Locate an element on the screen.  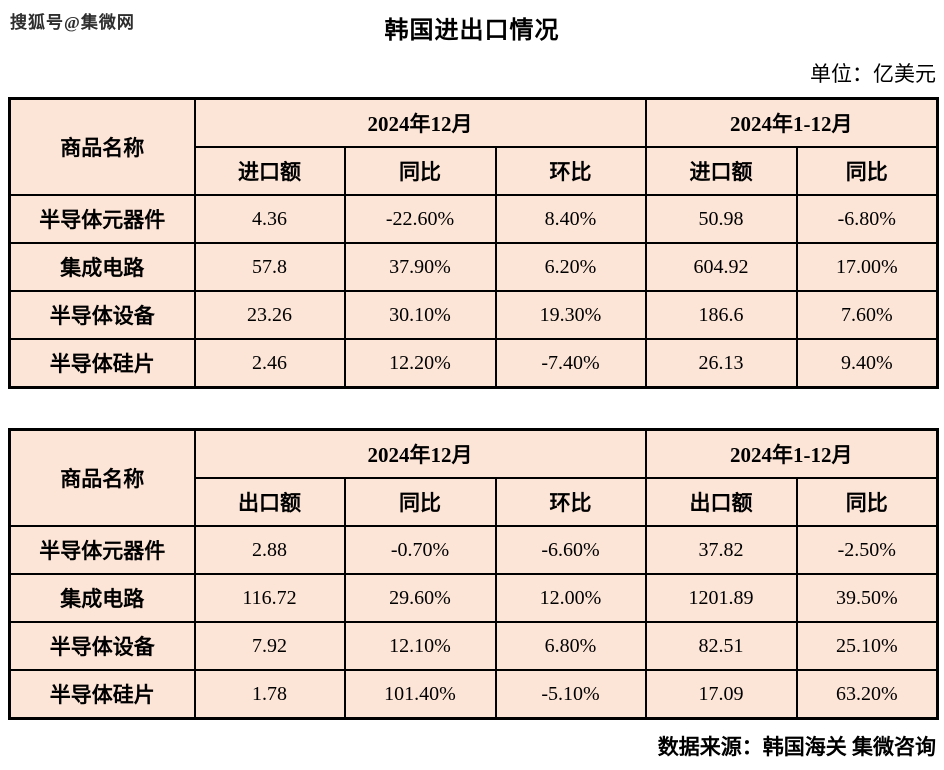
cell-value: 7.92 is located at coordinates (269, 646).